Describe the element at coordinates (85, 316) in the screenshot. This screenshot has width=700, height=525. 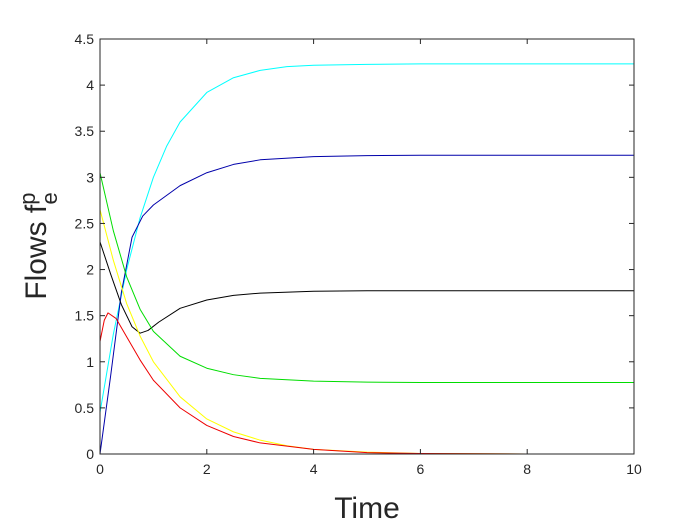
I see `y-tick-label: 1.5` at that location.